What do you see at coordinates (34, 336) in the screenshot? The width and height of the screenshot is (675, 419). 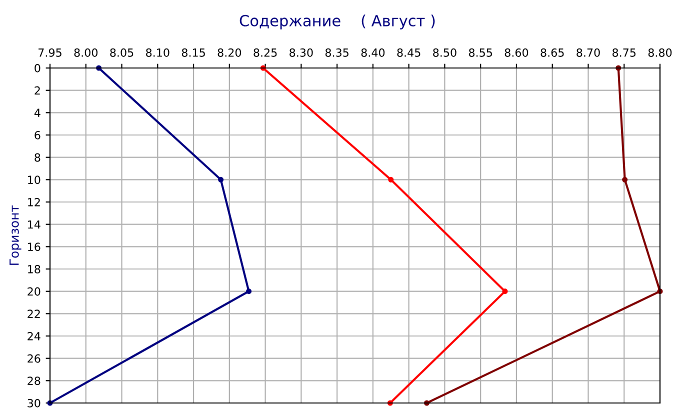 I see `y-tick-label: 24` at bounding box center [34, 336].